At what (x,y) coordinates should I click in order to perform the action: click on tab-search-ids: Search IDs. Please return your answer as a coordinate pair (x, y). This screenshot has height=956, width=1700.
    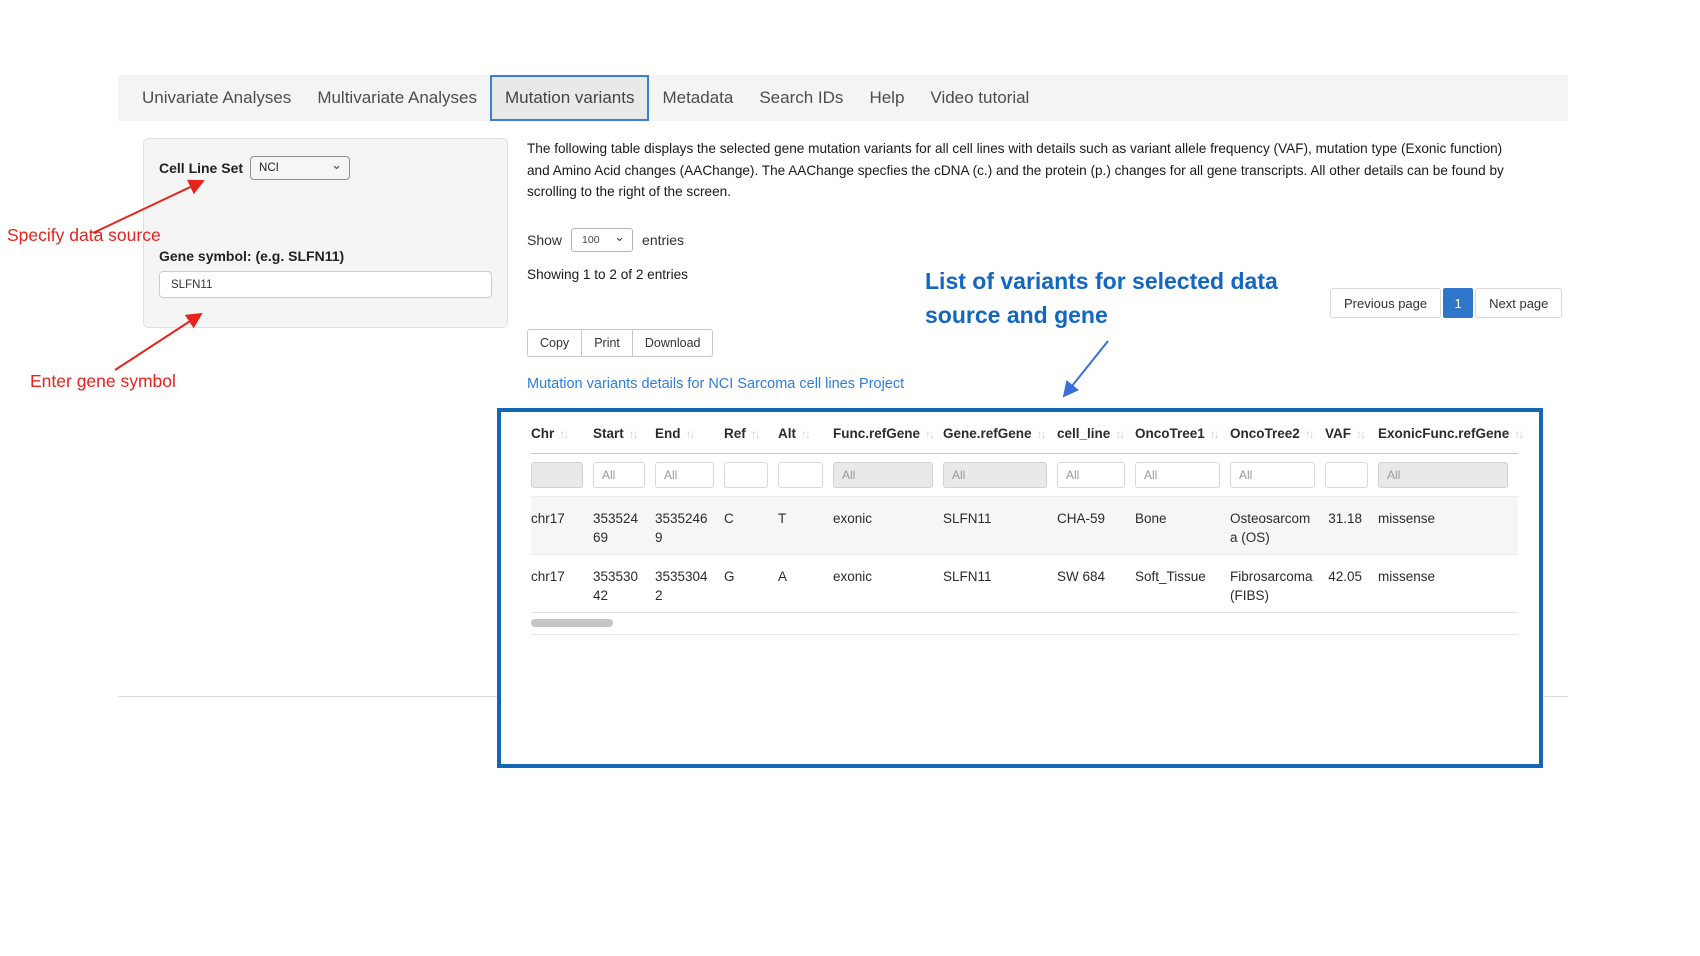
    Looking at the image, I should click on (801, 97).